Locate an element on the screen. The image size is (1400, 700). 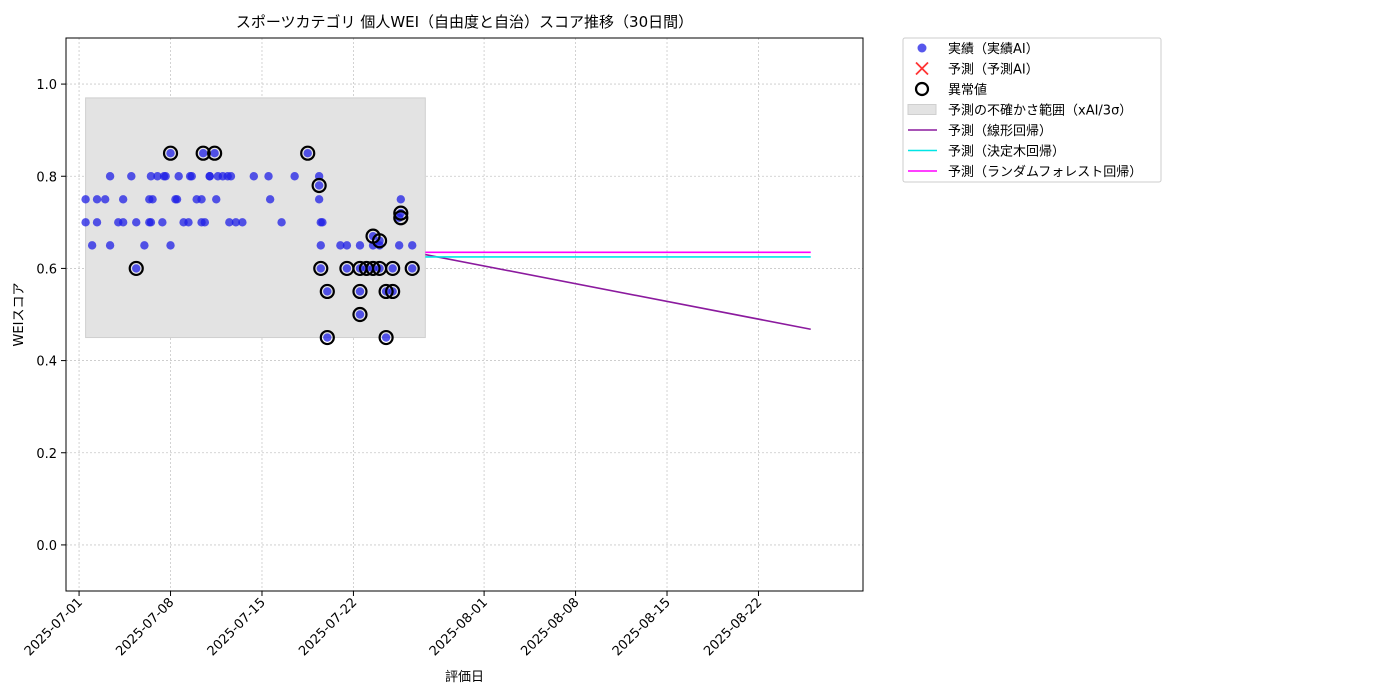
x-tick-label: 2025-08-22 is located at coordinates (733, 627).